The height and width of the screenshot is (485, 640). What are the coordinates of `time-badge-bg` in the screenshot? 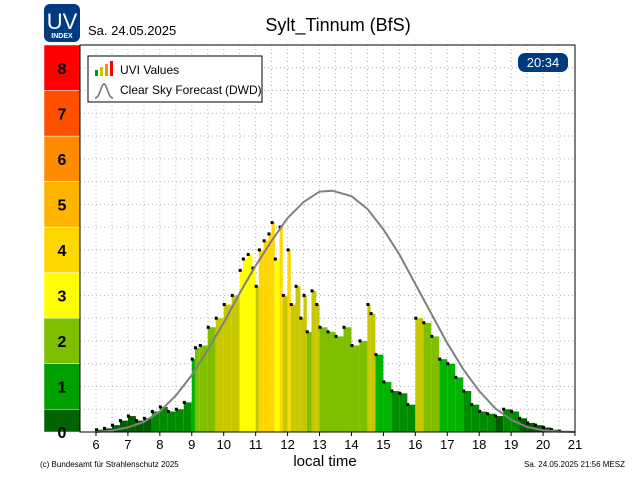 It's located at (543, 62).